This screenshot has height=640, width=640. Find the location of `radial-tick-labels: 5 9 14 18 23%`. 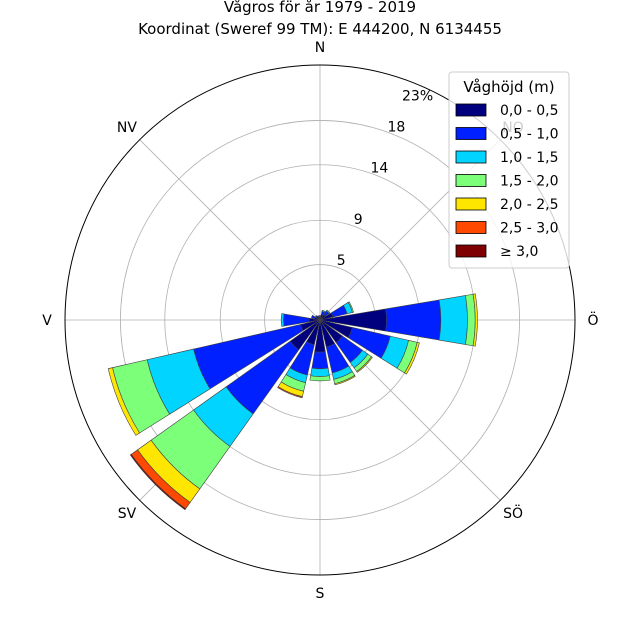

radial-tick-labels: 5 9 14 18 23% is located at coordinates (385, 178).